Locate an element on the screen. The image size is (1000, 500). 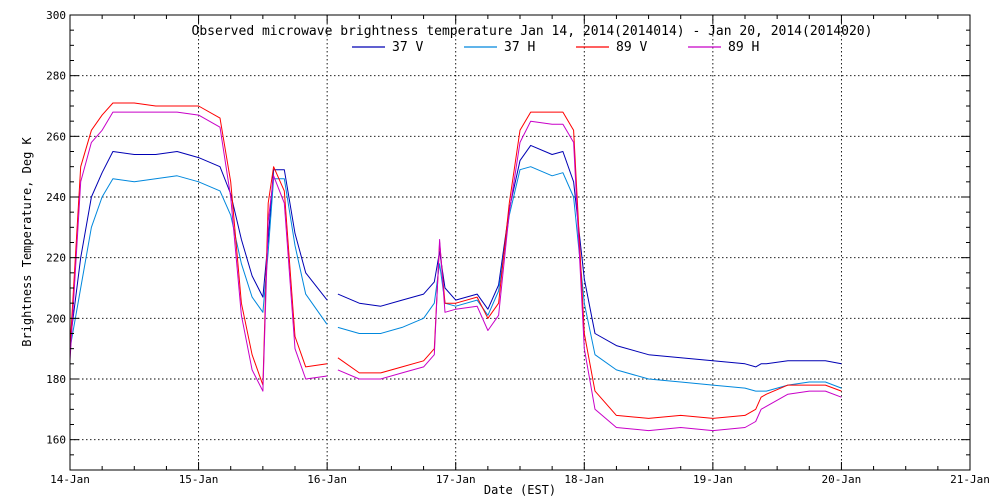
legend-label: 89 H is located at coordinates (743, 47).